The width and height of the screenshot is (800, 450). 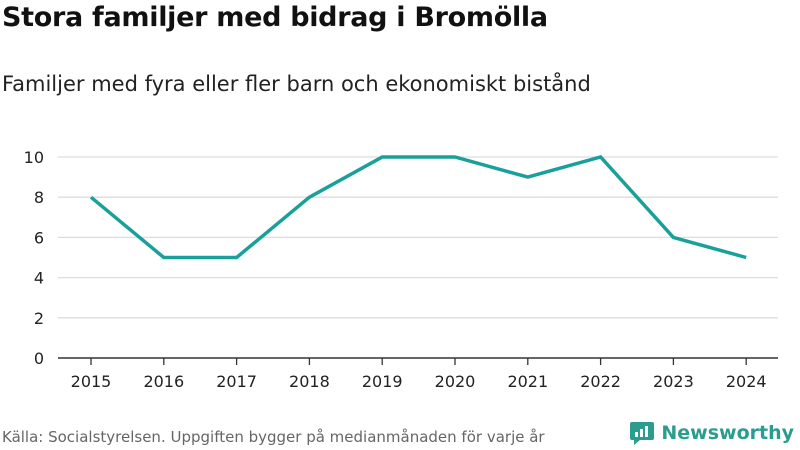 I want to click on chart-title: Stora familjer med bidrag i Bromölla, so click(x=275, y=17).